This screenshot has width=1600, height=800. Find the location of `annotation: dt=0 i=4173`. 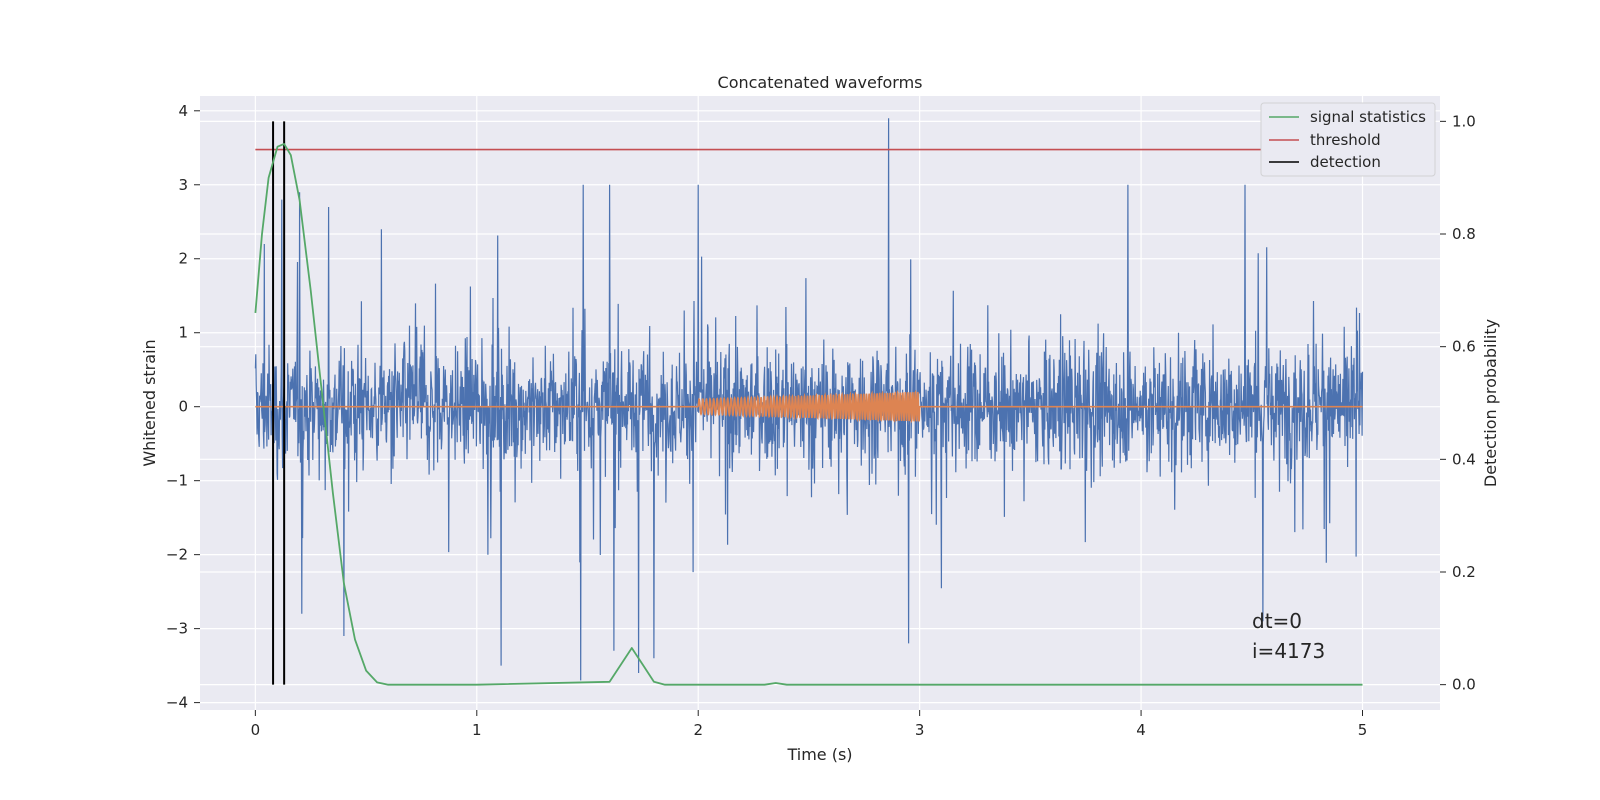

annotation: dt=0 i=4173 is located at coordinates (1288, 636).